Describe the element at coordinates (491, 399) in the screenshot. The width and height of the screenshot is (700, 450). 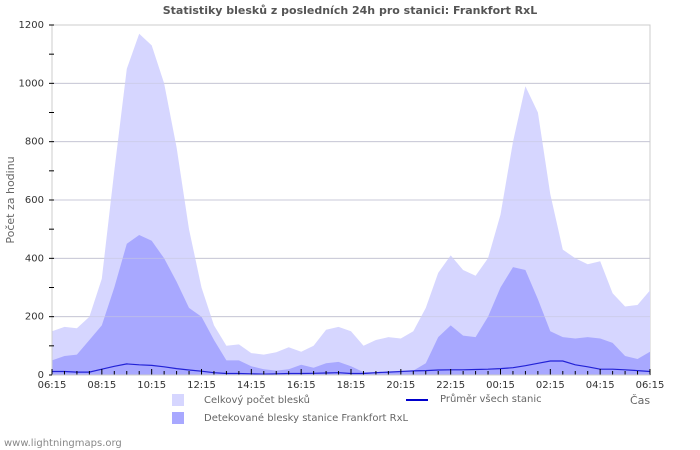
I see `legend-label-average: Průměr všech stanic` at that location.